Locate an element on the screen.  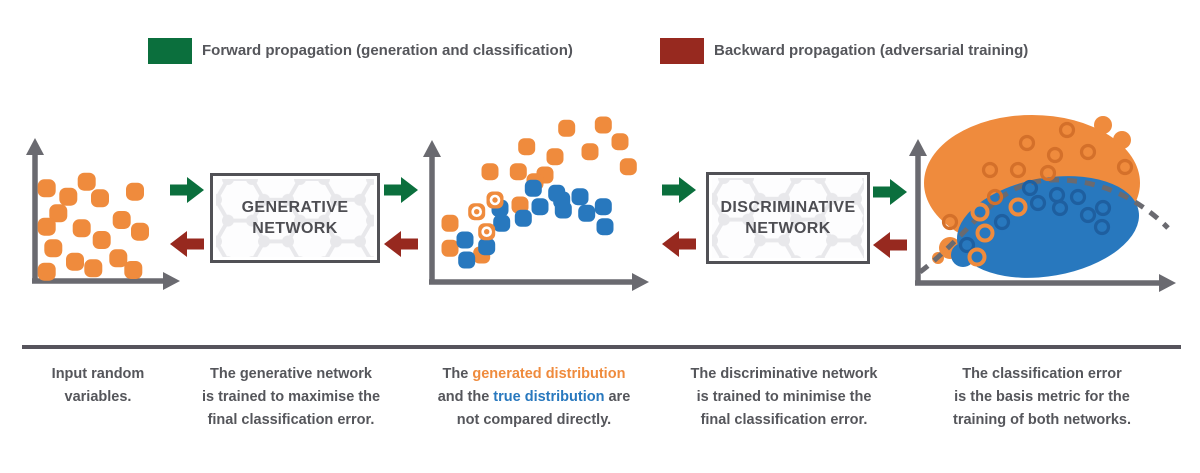
distributions-scatter-plot is located at coordinates (542, 197).